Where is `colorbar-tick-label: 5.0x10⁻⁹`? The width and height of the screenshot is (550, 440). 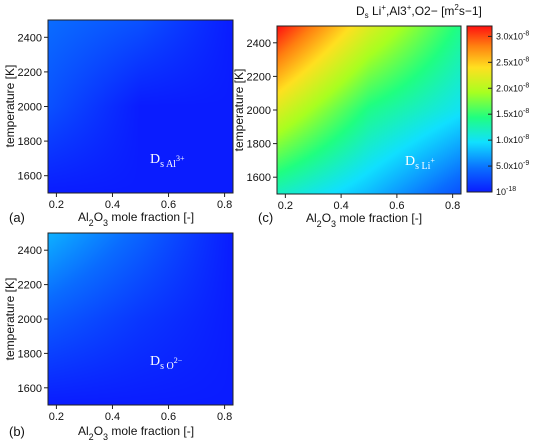 colorbar-tick-label: 5.0x10⁻⁹ is located at coordinates (512, 165).